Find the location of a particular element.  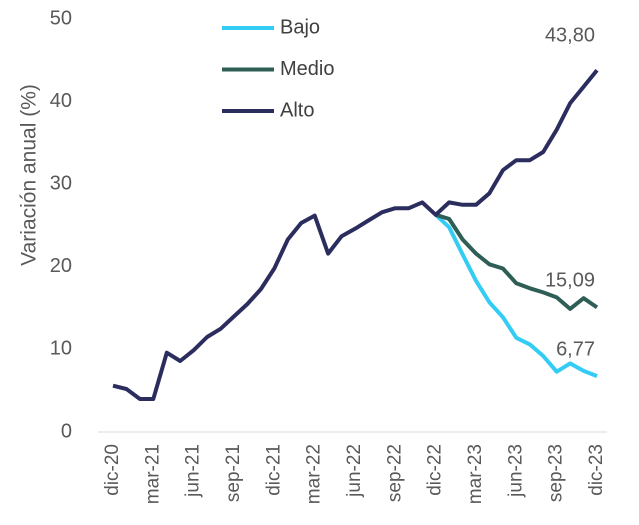

x-tick-label: jun-21 is located at coordinates (193, 471).